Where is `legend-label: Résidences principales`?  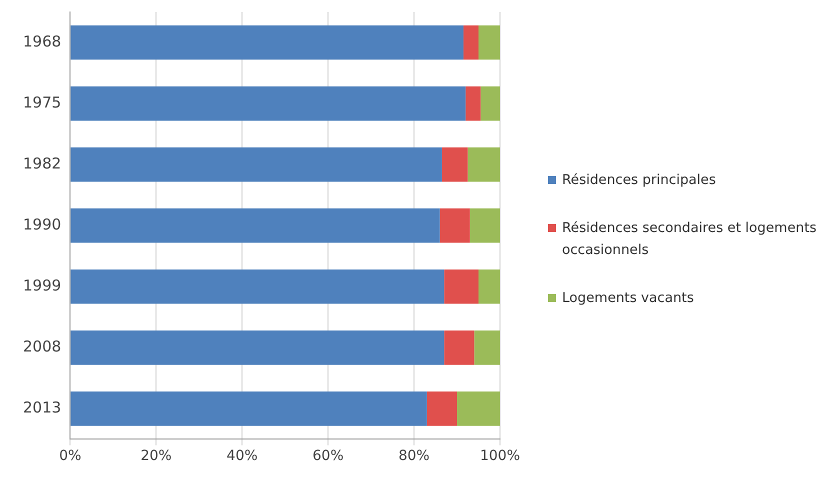 legend-label: Résidences principales is located at coordinates (639, 180).